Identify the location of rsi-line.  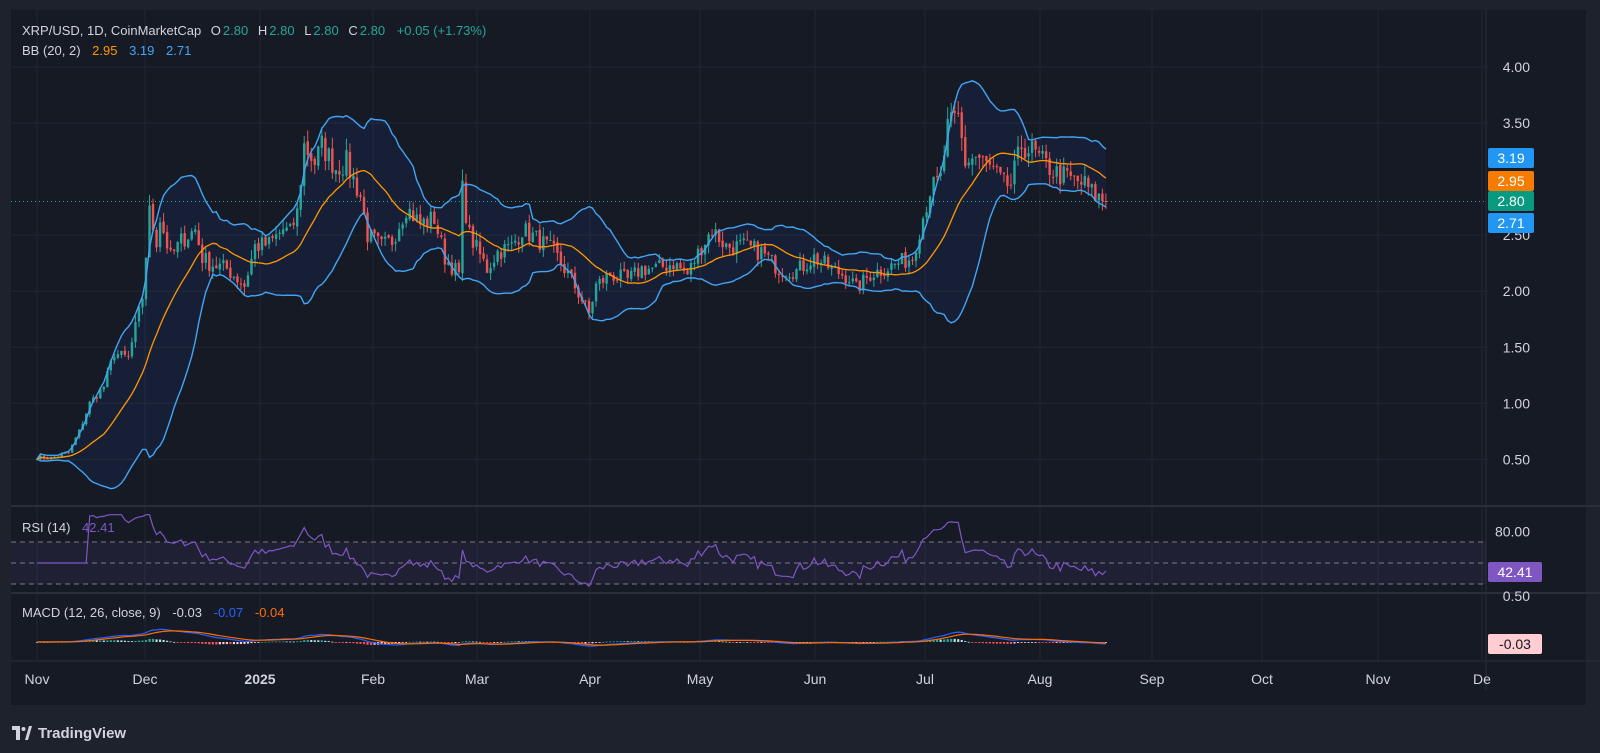
(572, 551).